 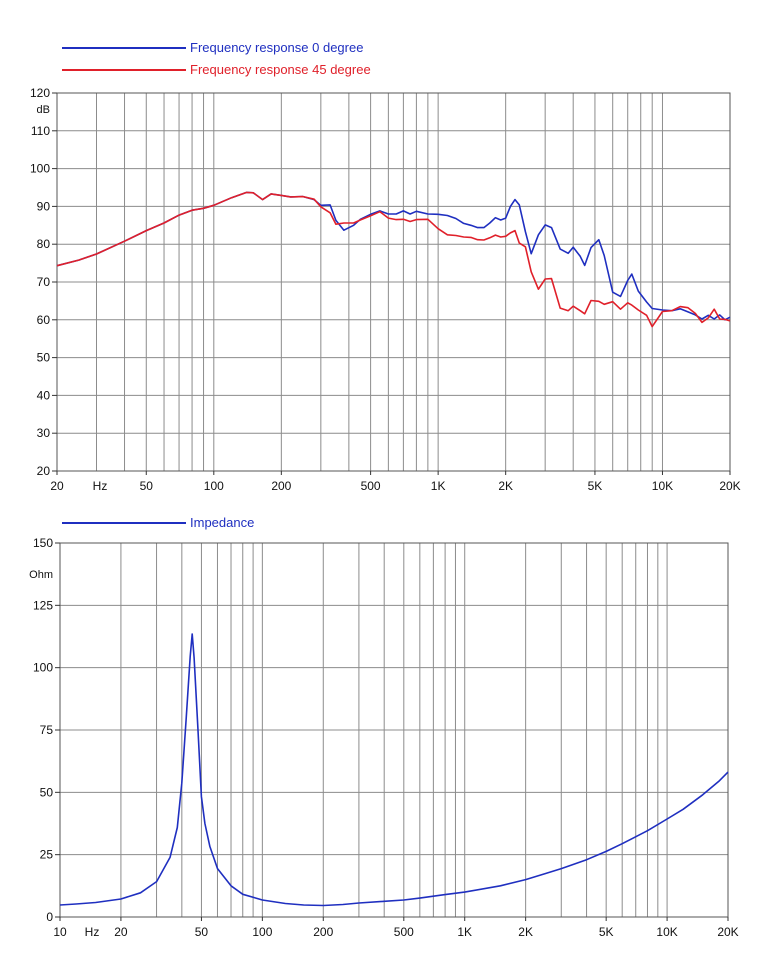 What do you see at coordinates (60, 932) in the screenshot?
I see `x-tick-label: 10` at bounding box center [60, 932].